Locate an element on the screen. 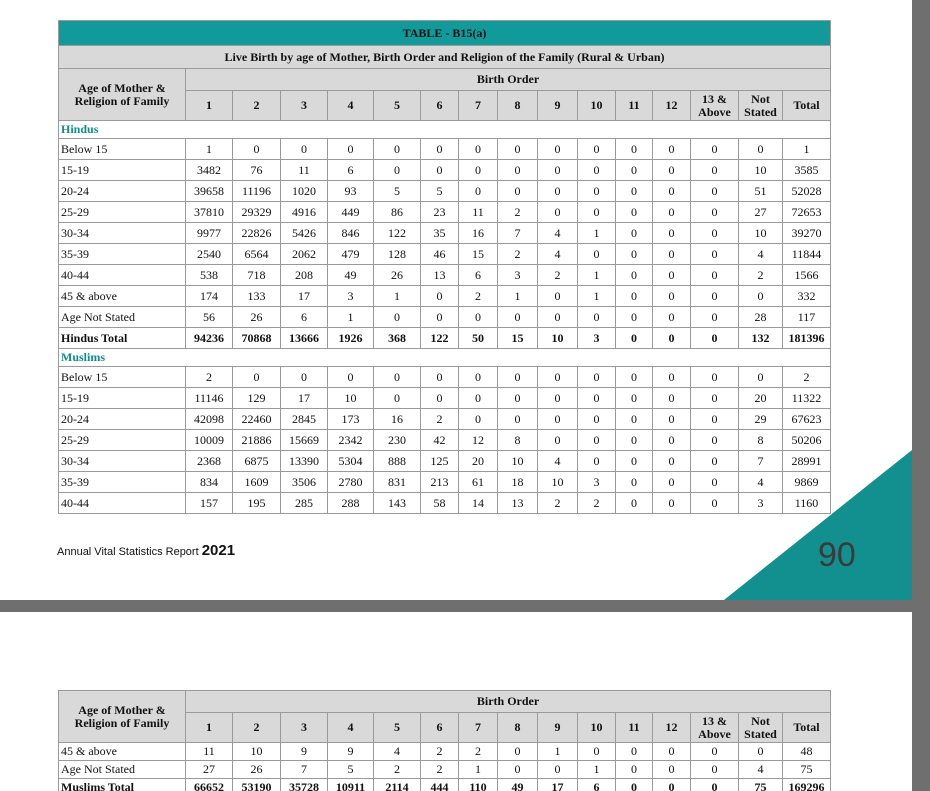 The width and height of the screenshot is (930, 791). cell: 2368 is located at coordinates (209, 461).